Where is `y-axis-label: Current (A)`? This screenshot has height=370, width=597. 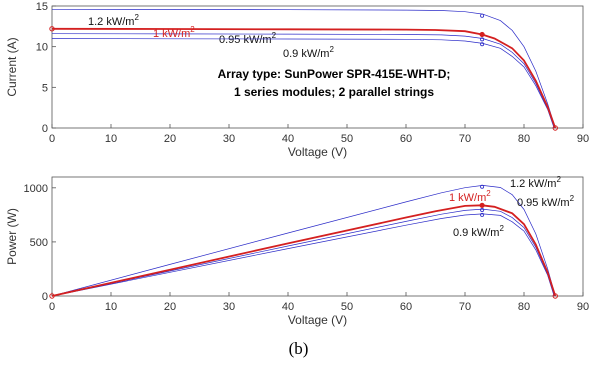 y-axis-label: Current (A) is located at coordinates (12, 66).